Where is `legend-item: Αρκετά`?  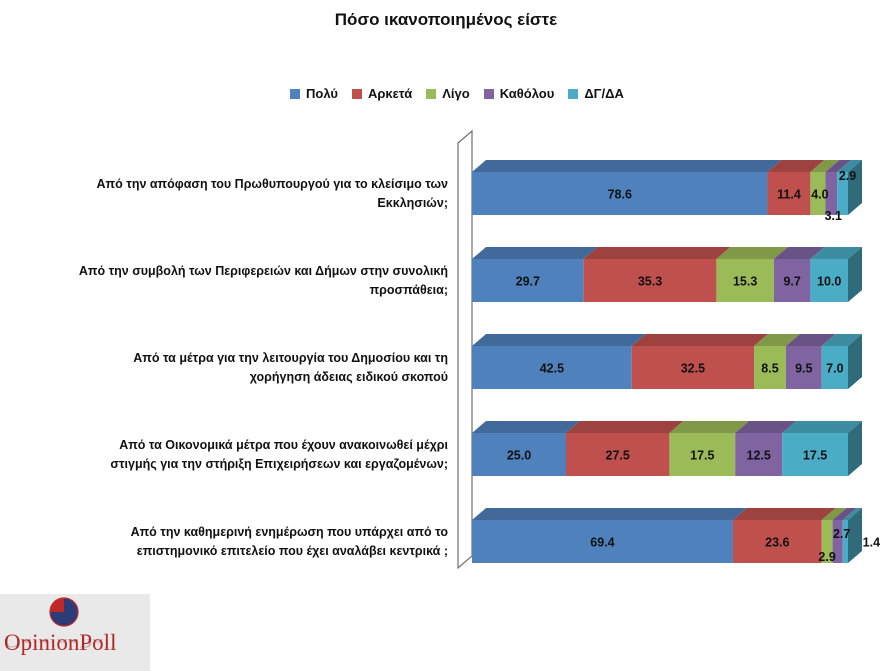
legend-item: Αρκετά is located at coordinates (382, 93).